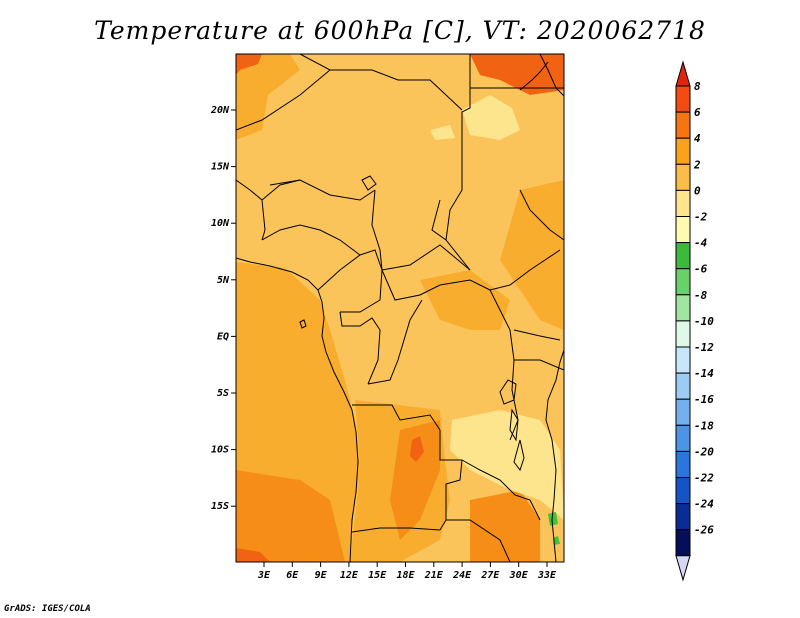 Image resolution: width=800 pixels, height=618 pixels. I want to click on colorbar-label: 4, so click(697, 138).